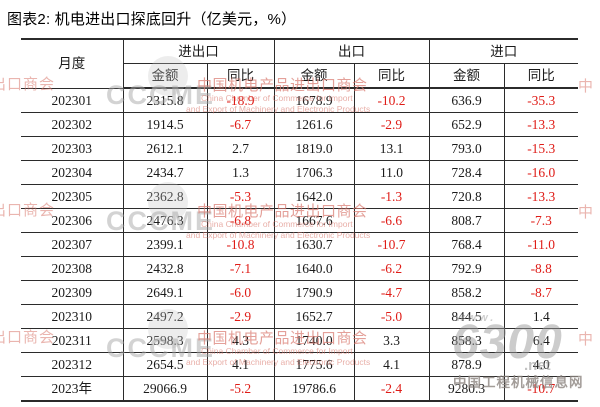 This screenshot has width=600, height=407. I want to click on table-header: 月度 进出口 出口 进口 金额 同比 金额 同比 金额 同比, so click(299, 63).